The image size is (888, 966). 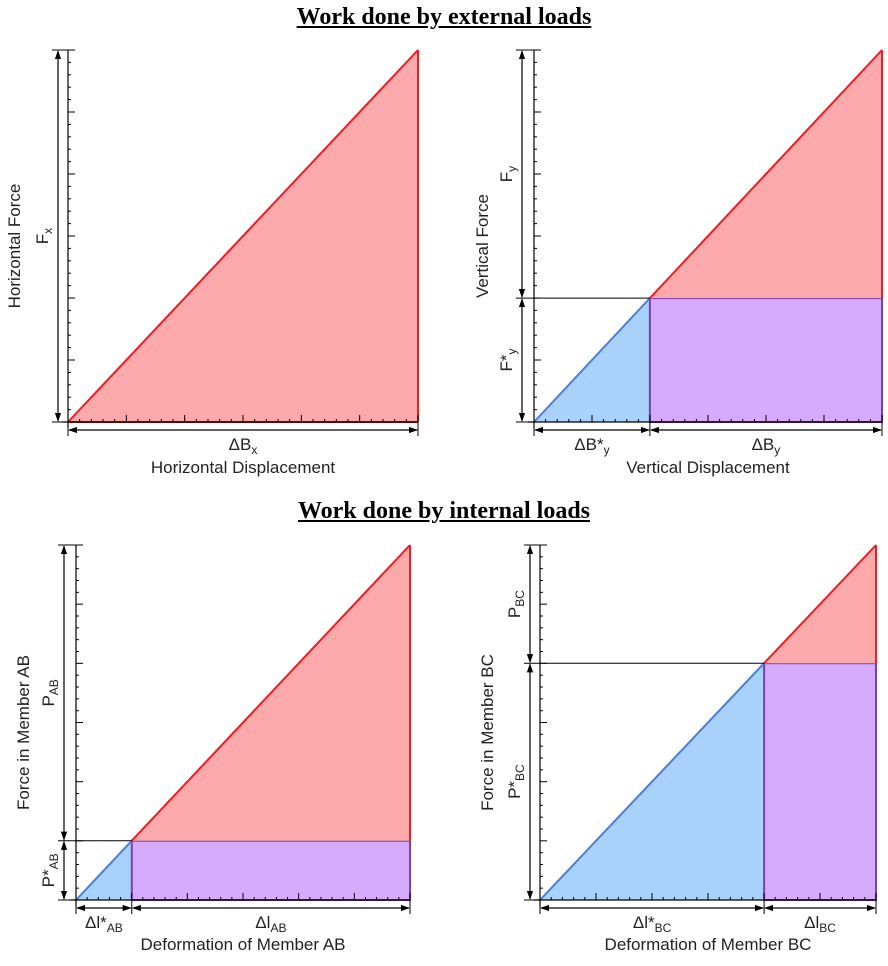 What do you see at coordinates (254, 450) in the screenshot?
I see `x-dimension-label-subscript: x` at bounding box center [254, 450].